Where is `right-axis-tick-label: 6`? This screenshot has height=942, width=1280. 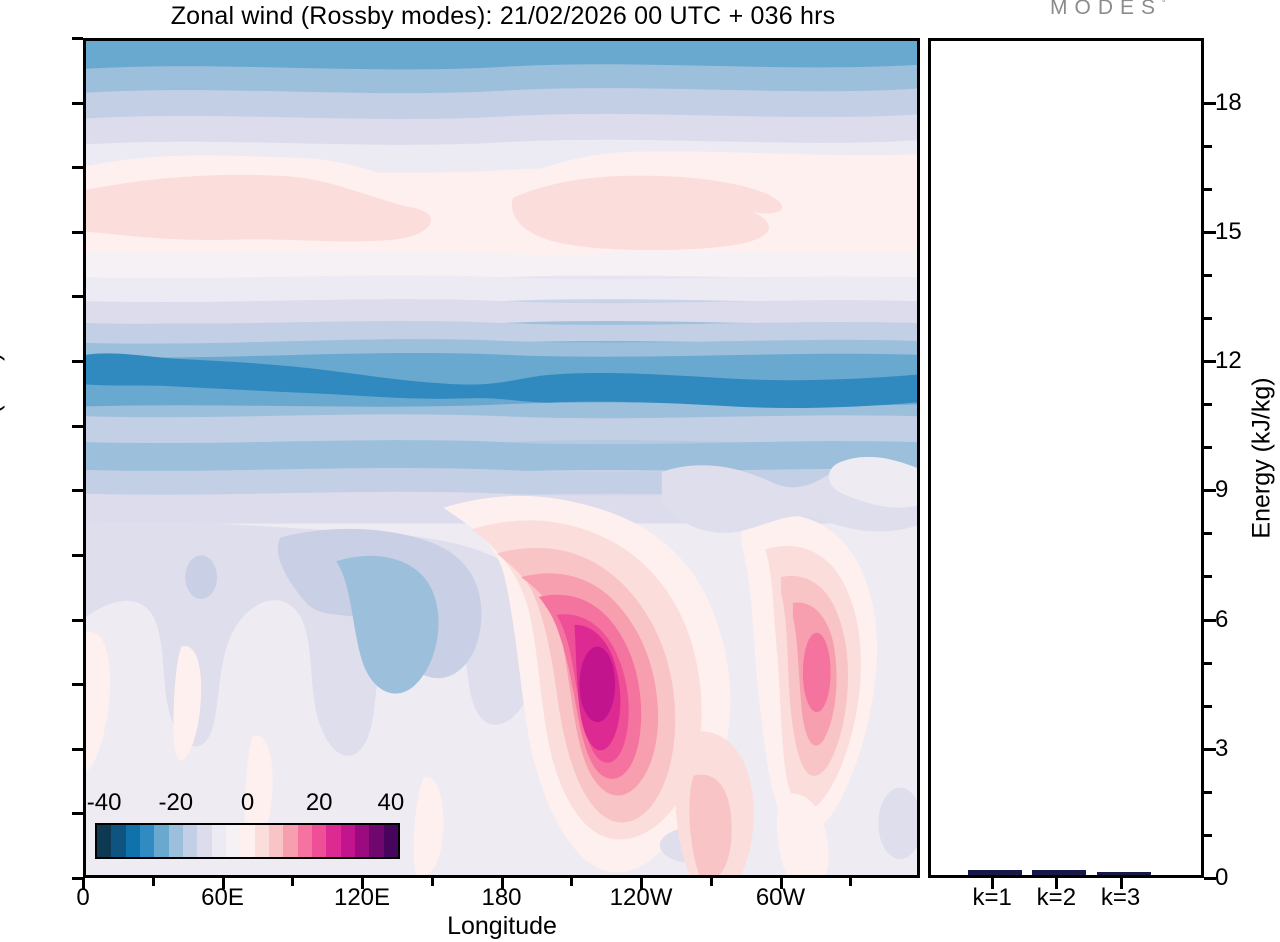
right-axis-tick-label: 6 is located at coordinates (1222, 619).